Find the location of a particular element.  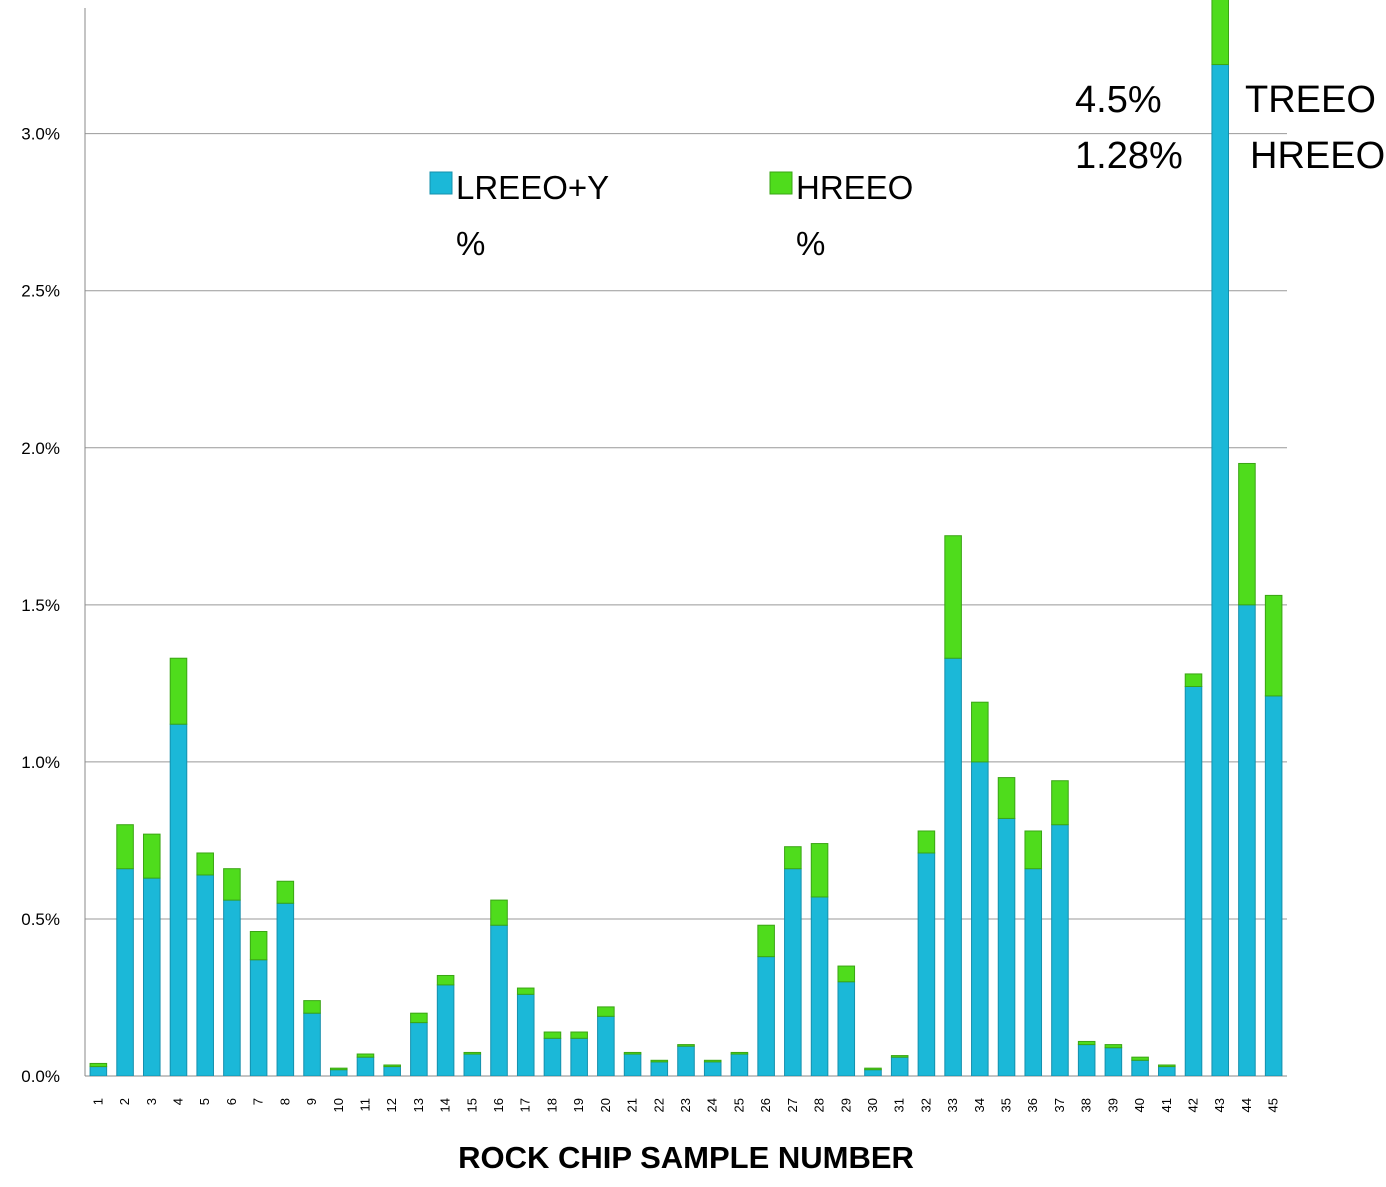

x-tick-label: 34 is located at coordinates (979, 1105).